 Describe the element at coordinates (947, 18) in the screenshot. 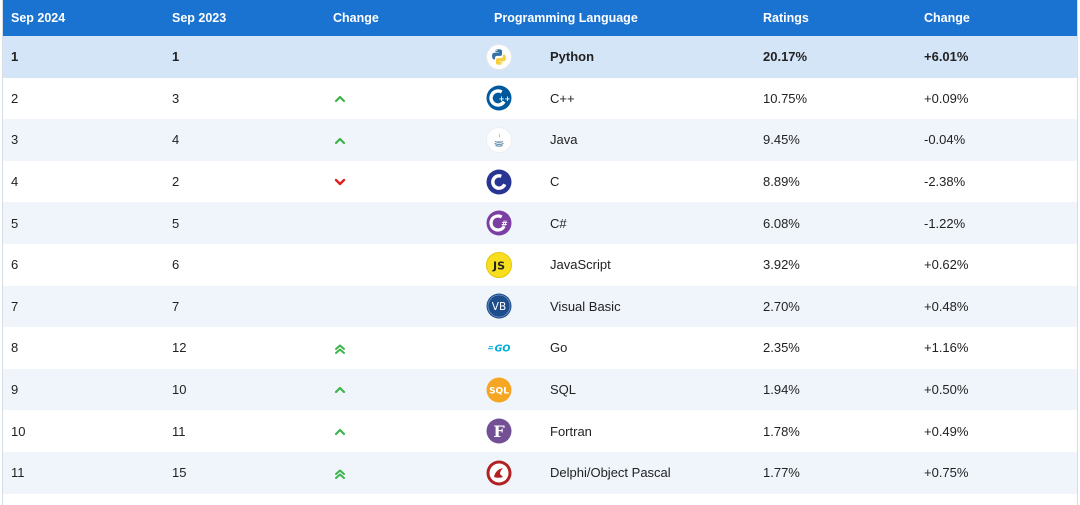

I see `header-change-percent: Change` at that location.